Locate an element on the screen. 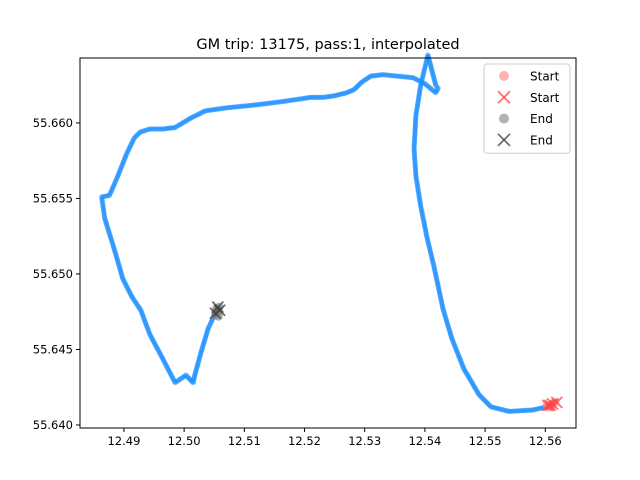 This screenshot has width=640, height=480. y-tick-label: 55.655 is located at coordinates (53, 198).